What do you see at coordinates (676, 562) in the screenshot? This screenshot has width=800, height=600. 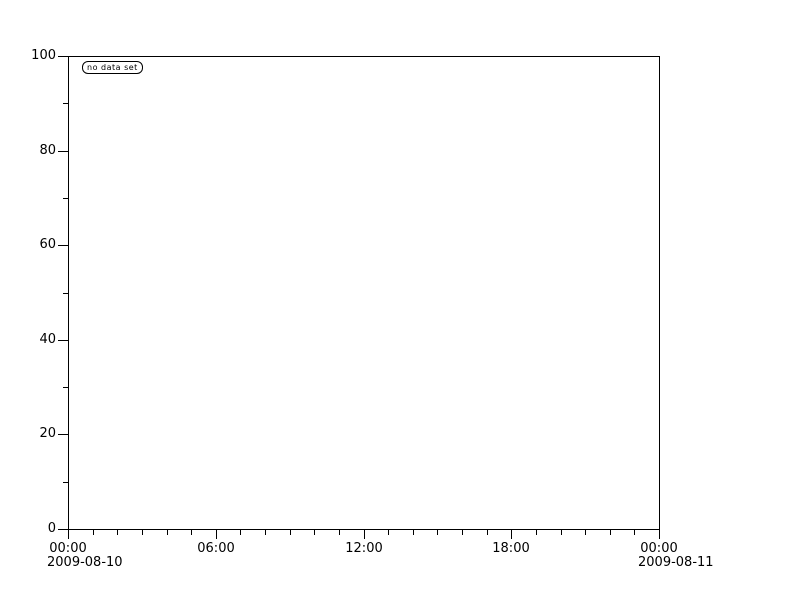 I see `x-date-label: 2009-08-11` at bounding box center [676, 562].